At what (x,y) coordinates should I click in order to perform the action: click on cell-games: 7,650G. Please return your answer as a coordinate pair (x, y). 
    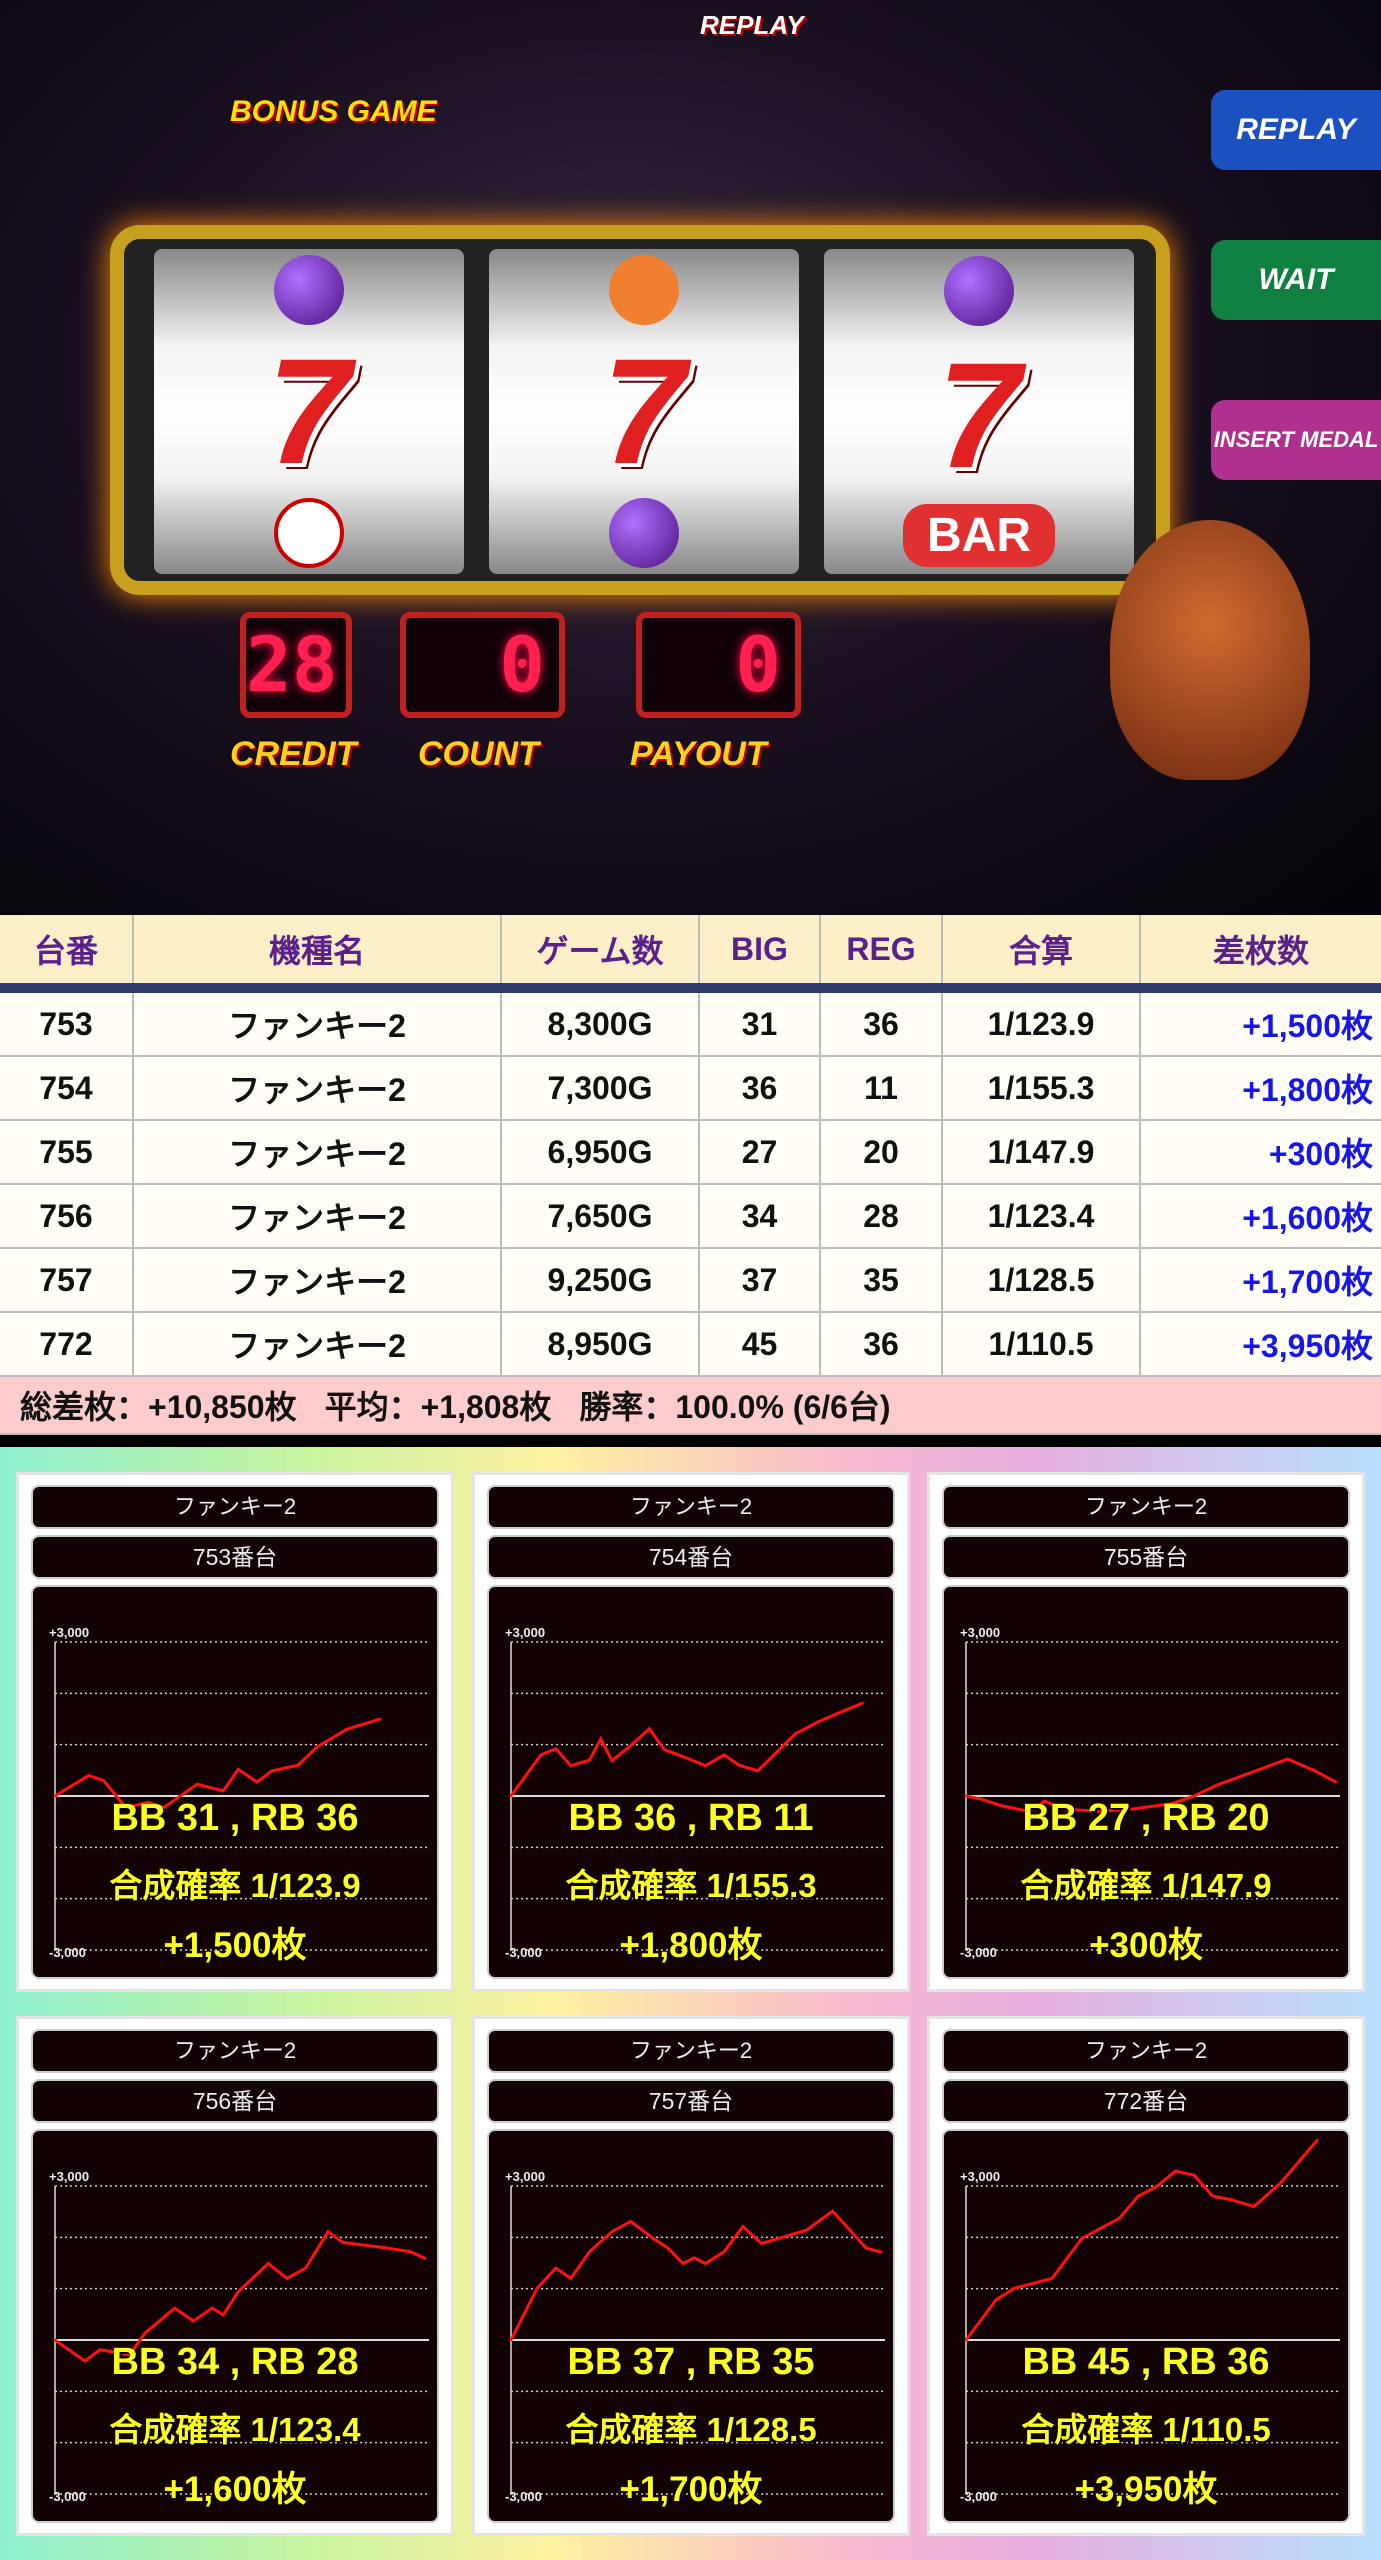
    Looking at the image, I should click on (601, 1216).